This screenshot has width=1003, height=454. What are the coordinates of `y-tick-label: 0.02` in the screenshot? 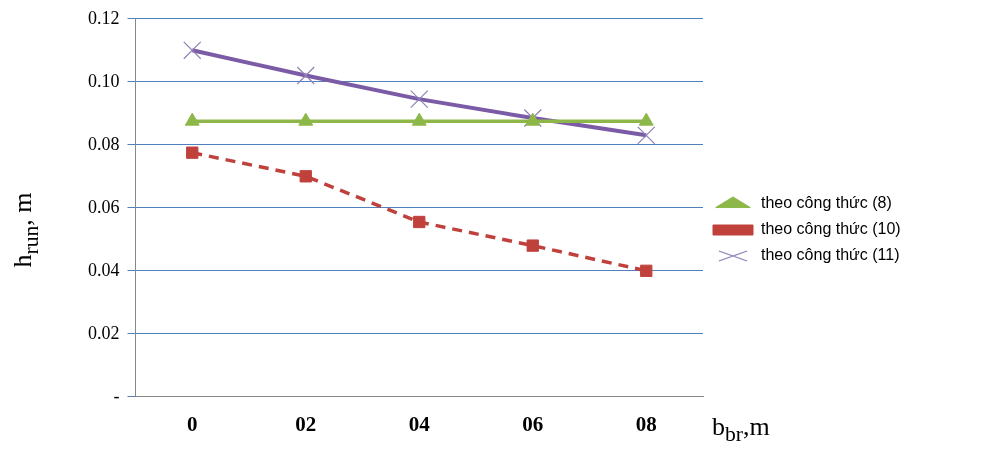 It's located at (104, 332).